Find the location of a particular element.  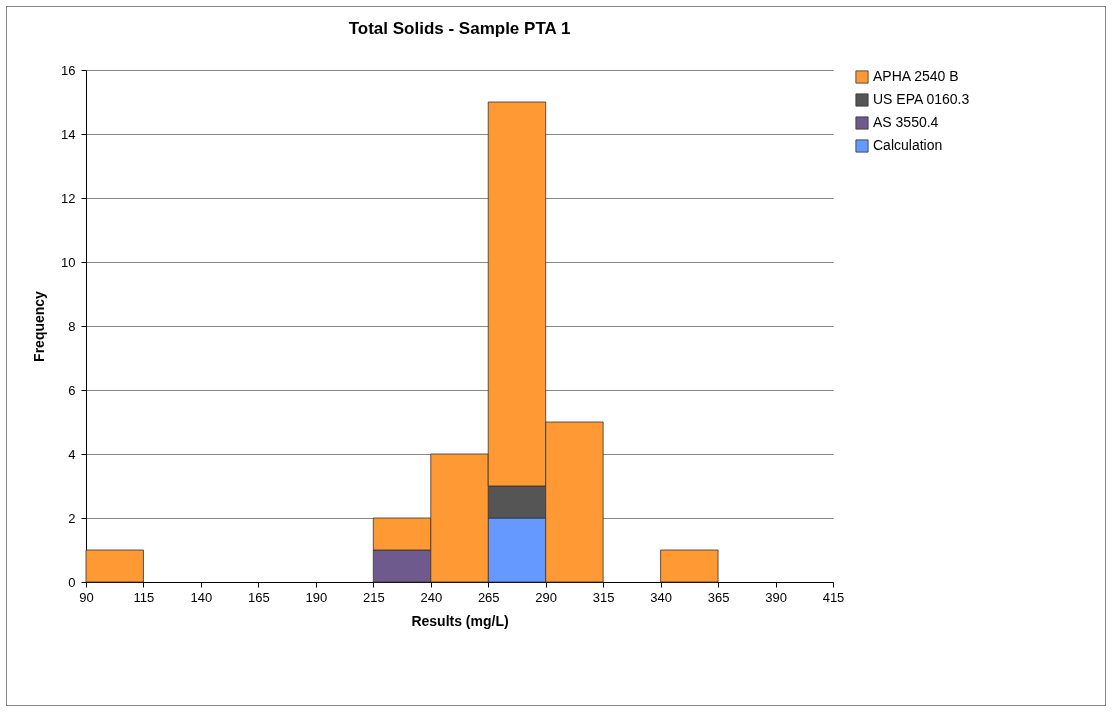

legend-label: AS 3550.4 is located at coordinates (906, 122).